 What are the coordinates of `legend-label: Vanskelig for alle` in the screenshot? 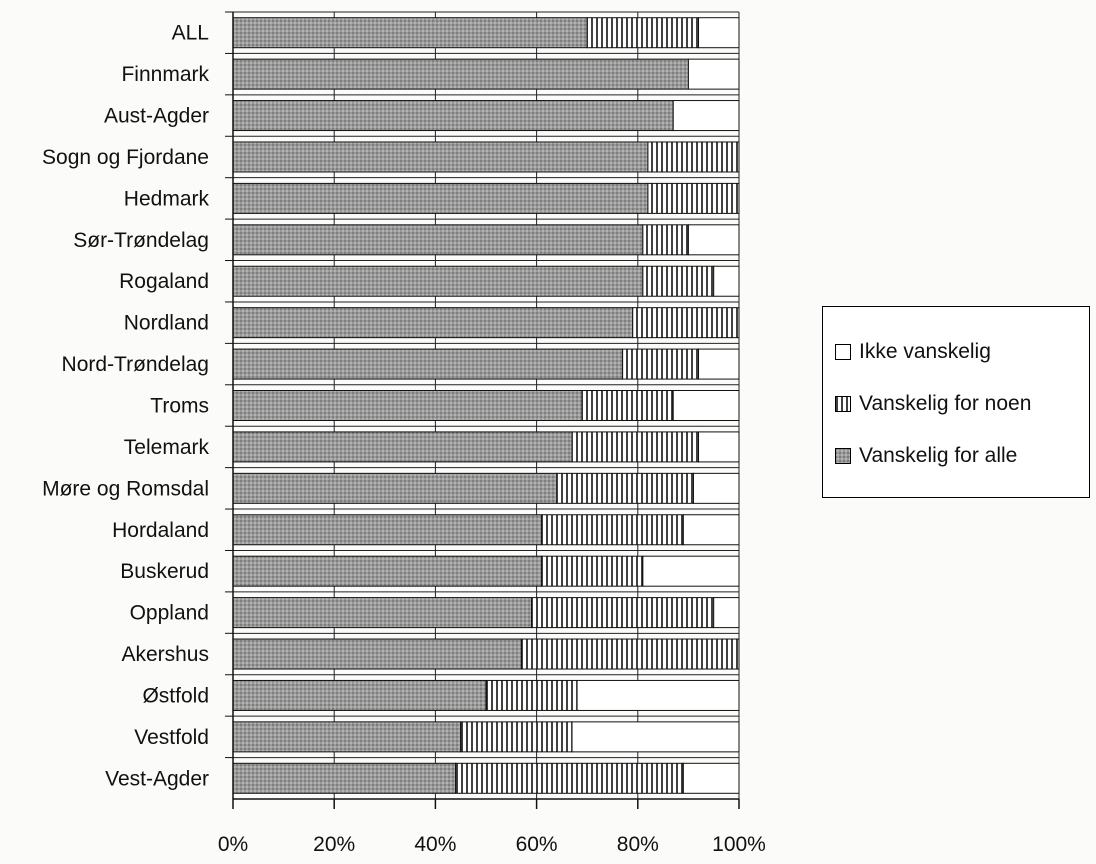 It's located at (938, 455).